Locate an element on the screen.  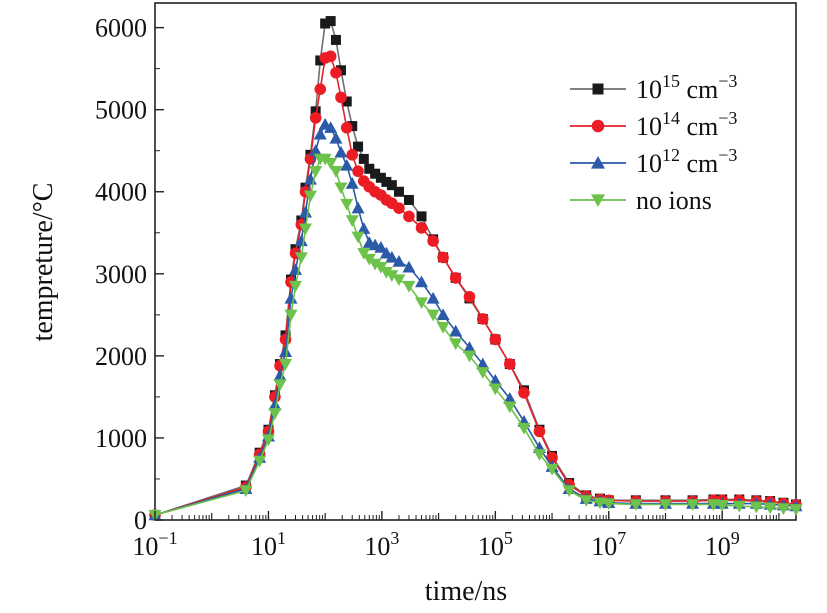
legend-item: 1012 cm−3 is located at coordinates (653, 161).